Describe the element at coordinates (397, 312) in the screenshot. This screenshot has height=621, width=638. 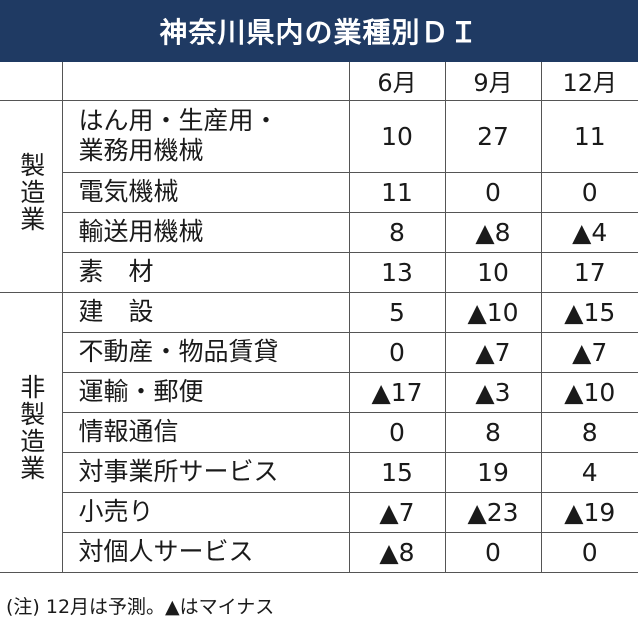
I see `value-cell: 5` at that location.